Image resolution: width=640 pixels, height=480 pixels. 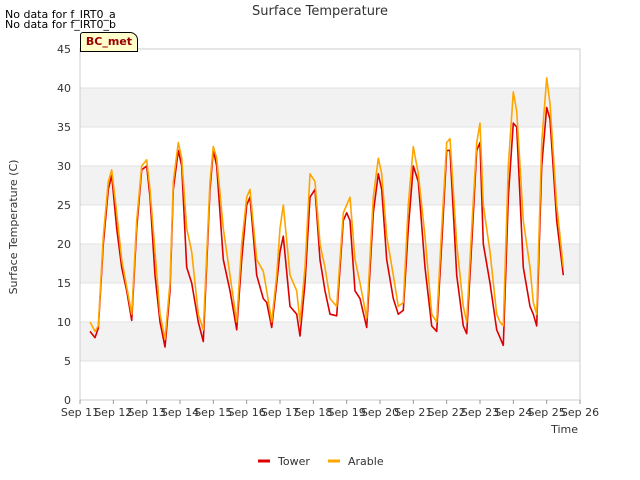 I want to click on x-tick-label: Sep 13, so click(x=147, y=412).